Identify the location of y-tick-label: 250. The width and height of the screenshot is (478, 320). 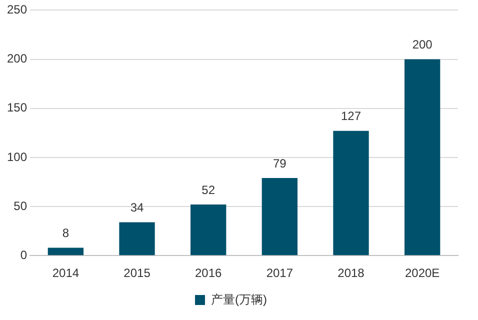
(17, 9).